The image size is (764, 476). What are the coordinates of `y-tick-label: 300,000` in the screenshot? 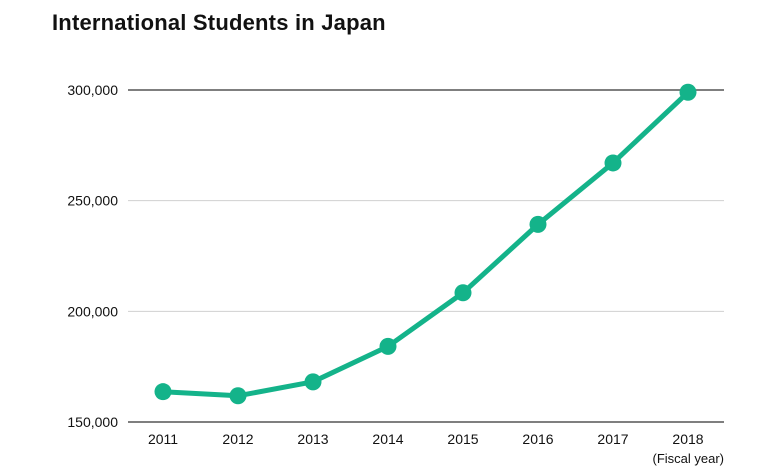 It's located at (92, 90).